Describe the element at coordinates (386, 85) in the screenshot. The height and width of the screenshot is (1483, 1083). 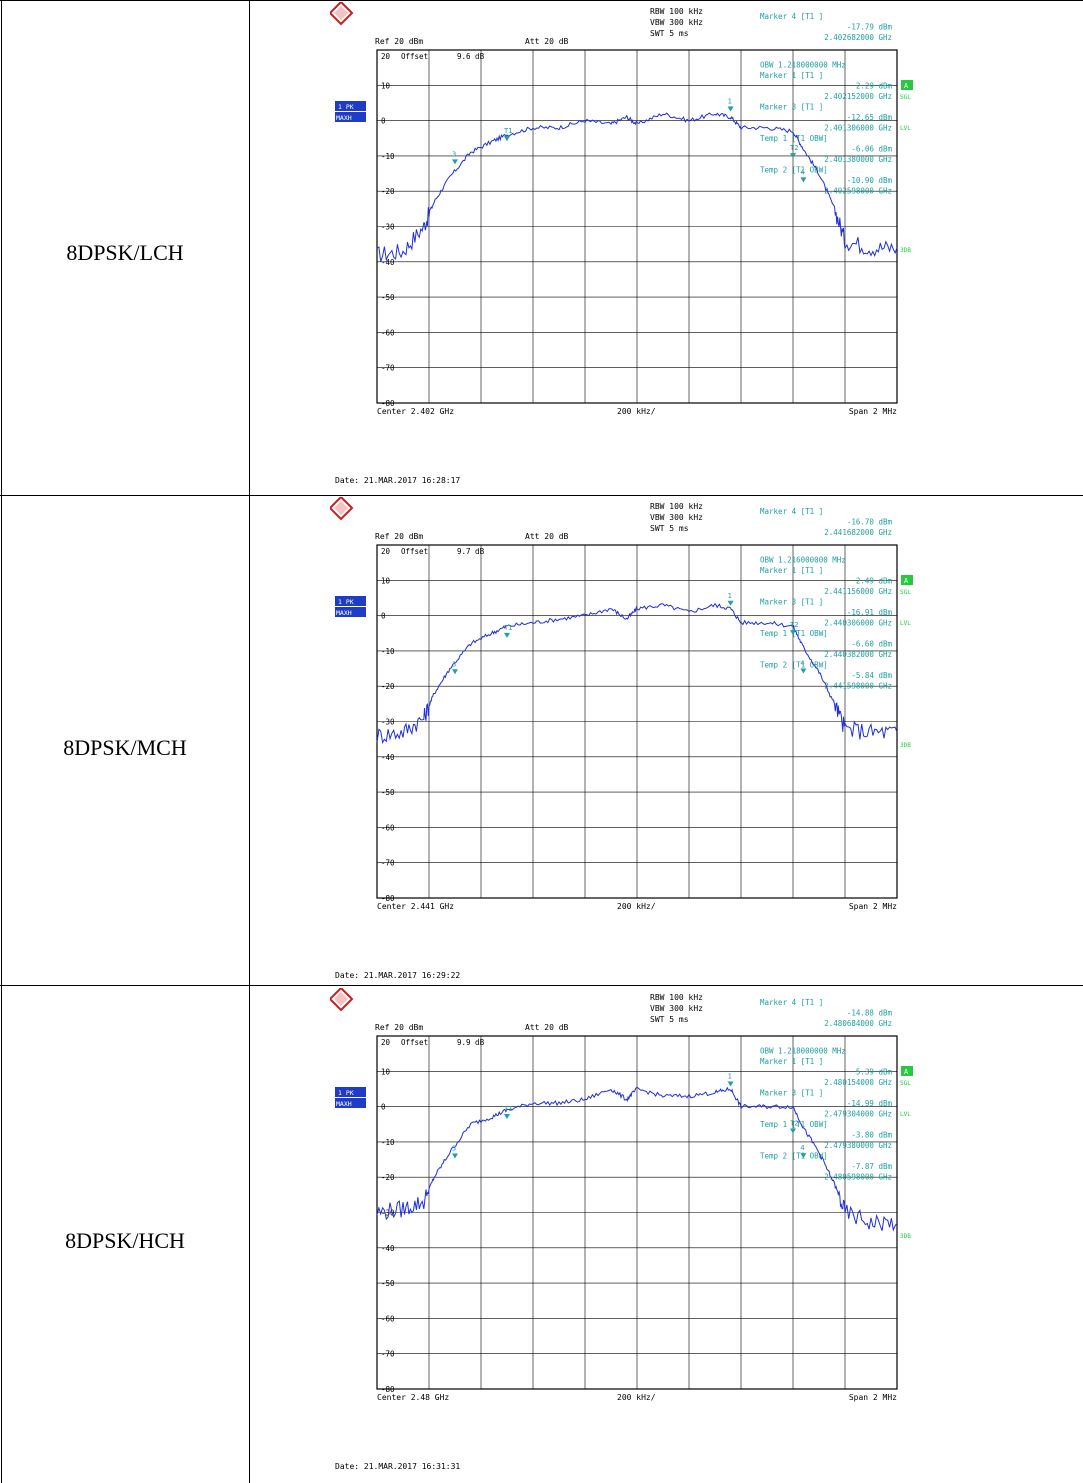
I see `y-tick-label: 10` at that location.